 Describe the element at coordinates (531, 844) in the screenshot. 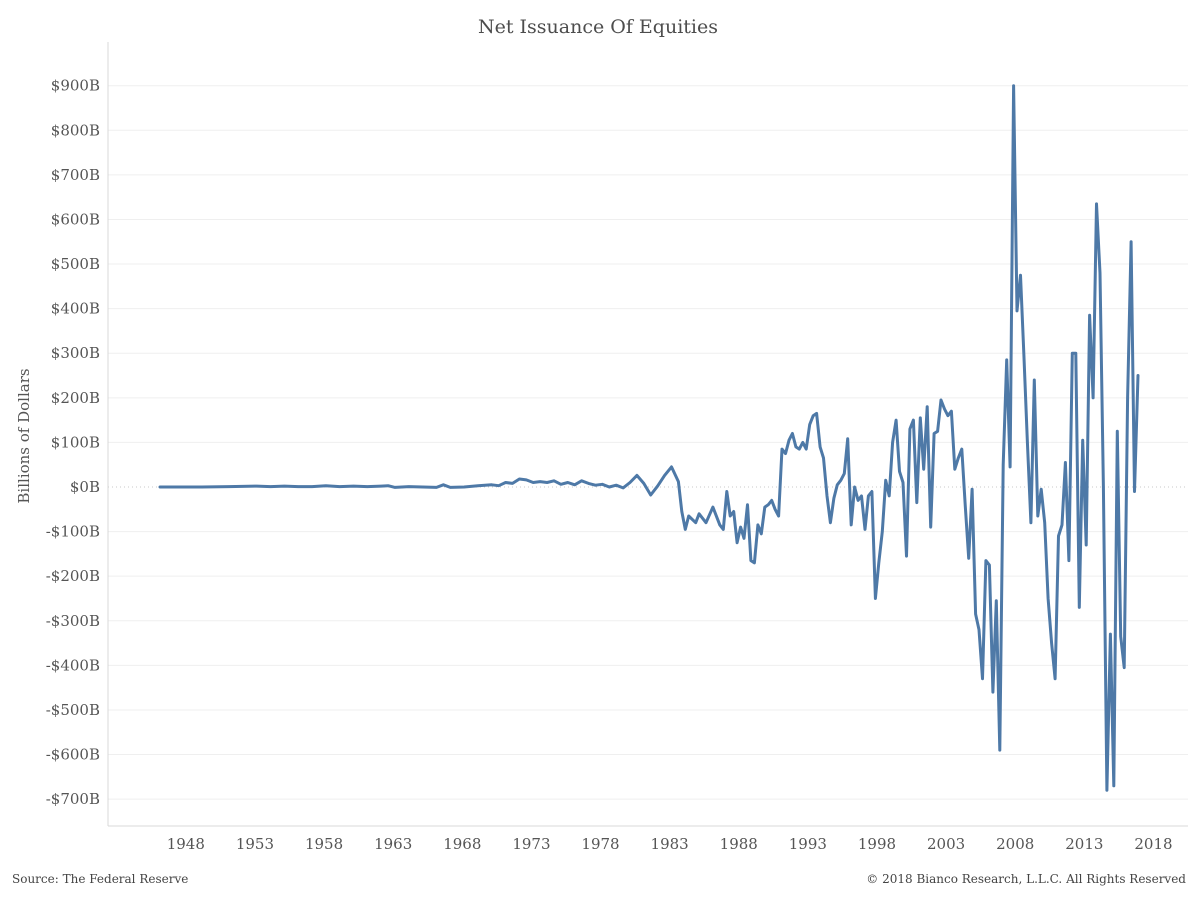

I see `x-tick-label: 1973` at that location.